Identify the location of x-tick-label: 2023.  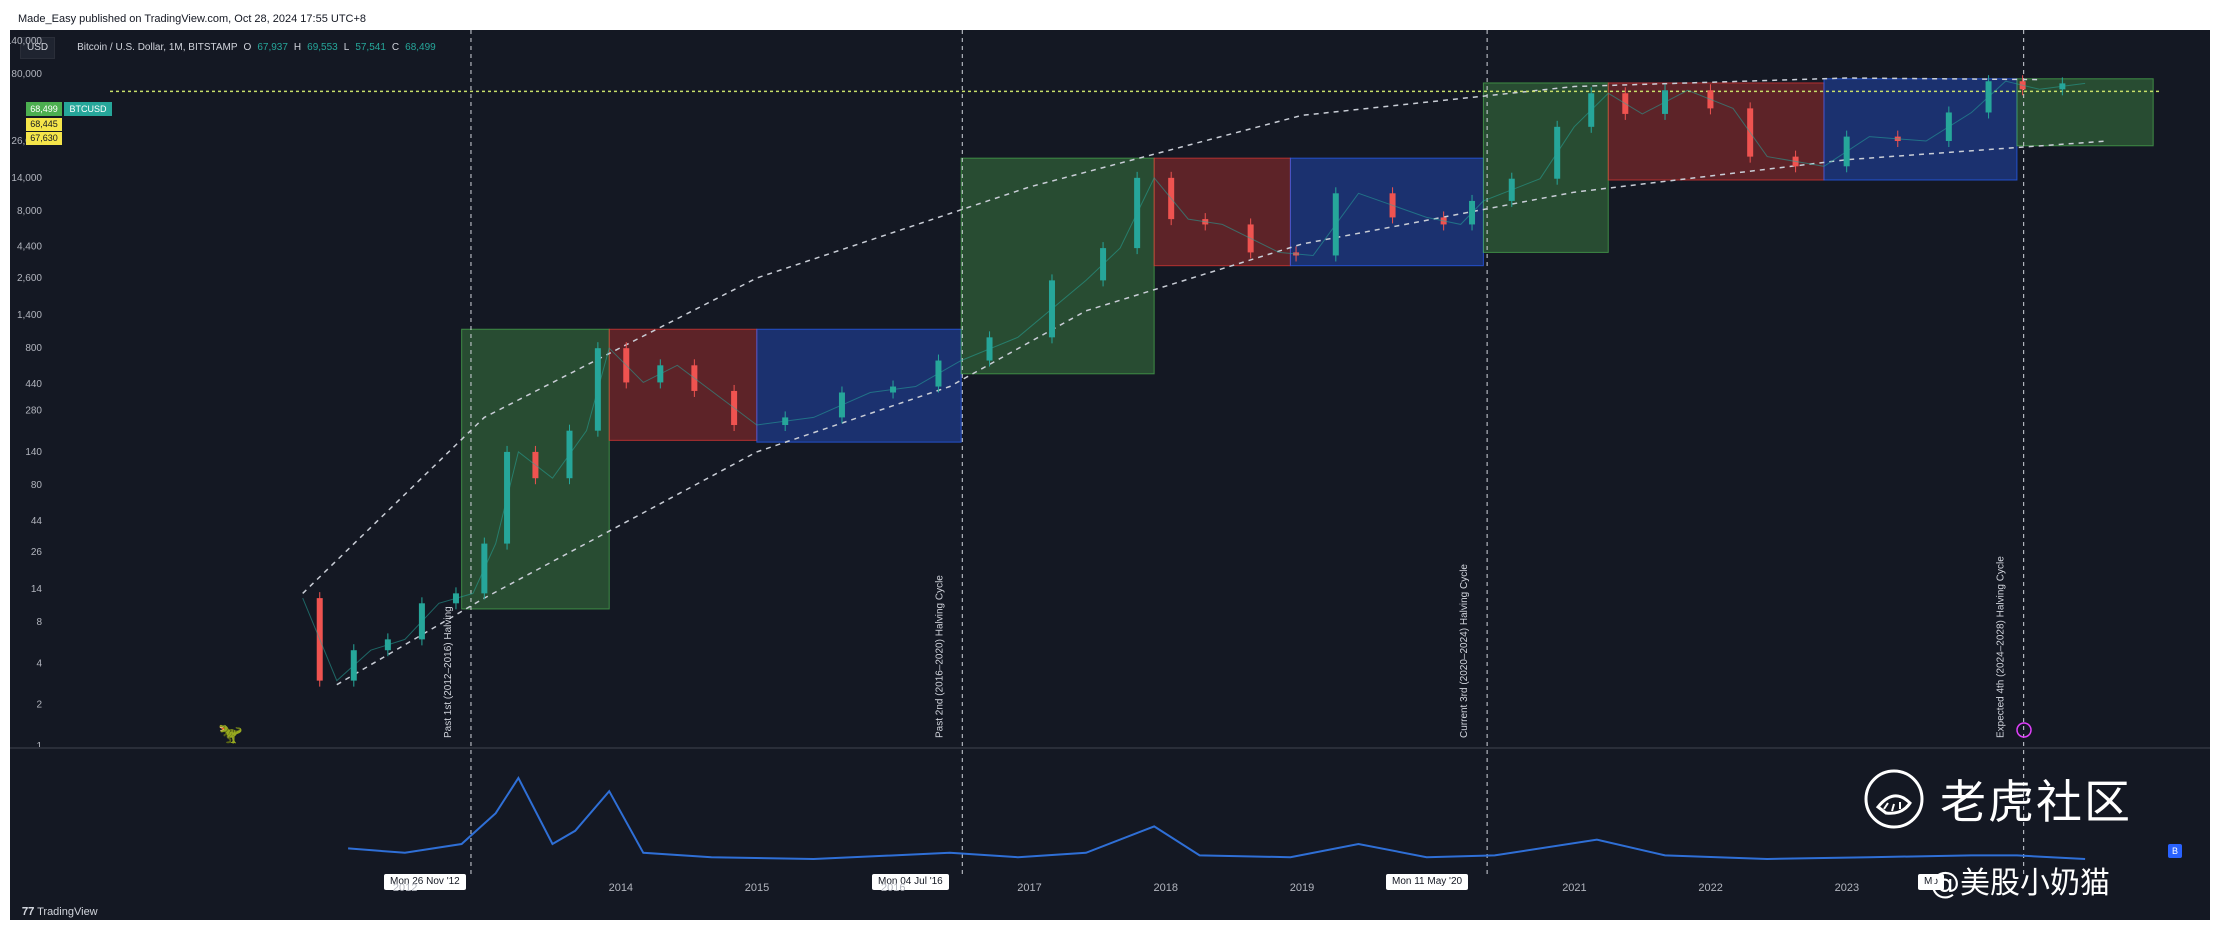
(1847, 888).